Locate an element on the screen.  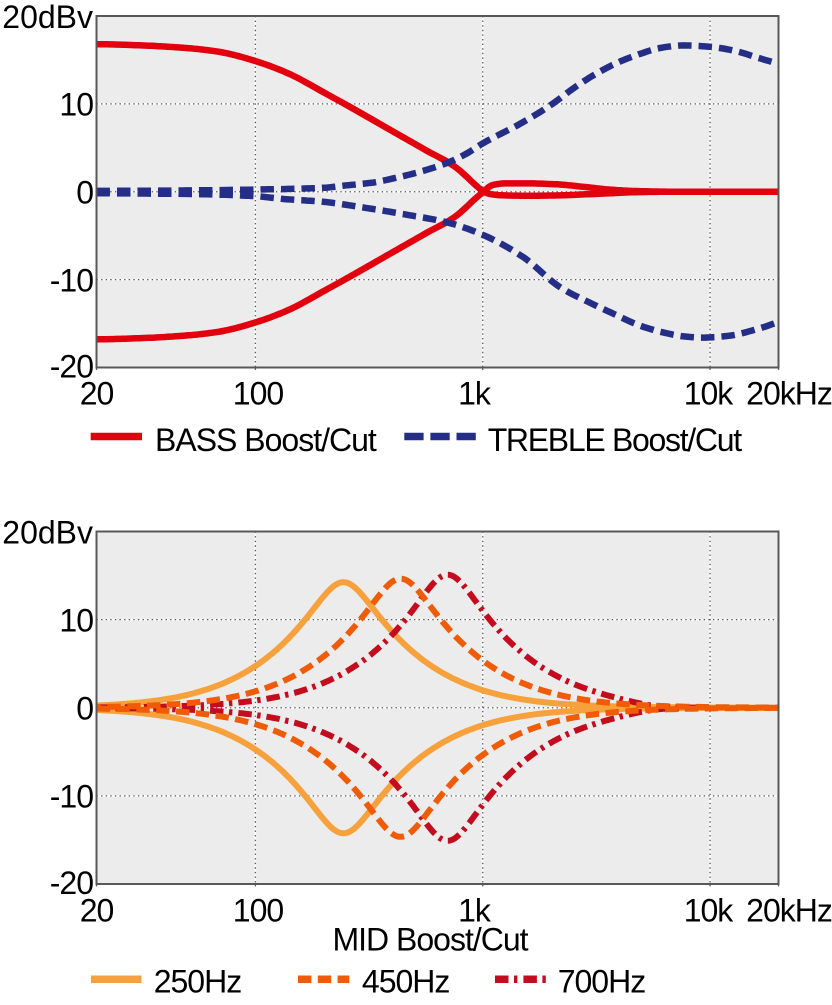
svg-text: 700Hz is located at coordinates (602, 982).